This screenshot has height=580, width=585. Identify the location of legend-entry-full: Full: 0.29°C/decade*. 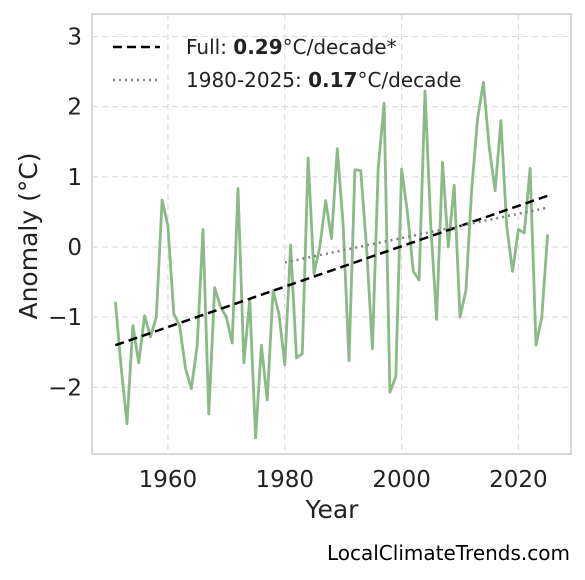
(291, 47).